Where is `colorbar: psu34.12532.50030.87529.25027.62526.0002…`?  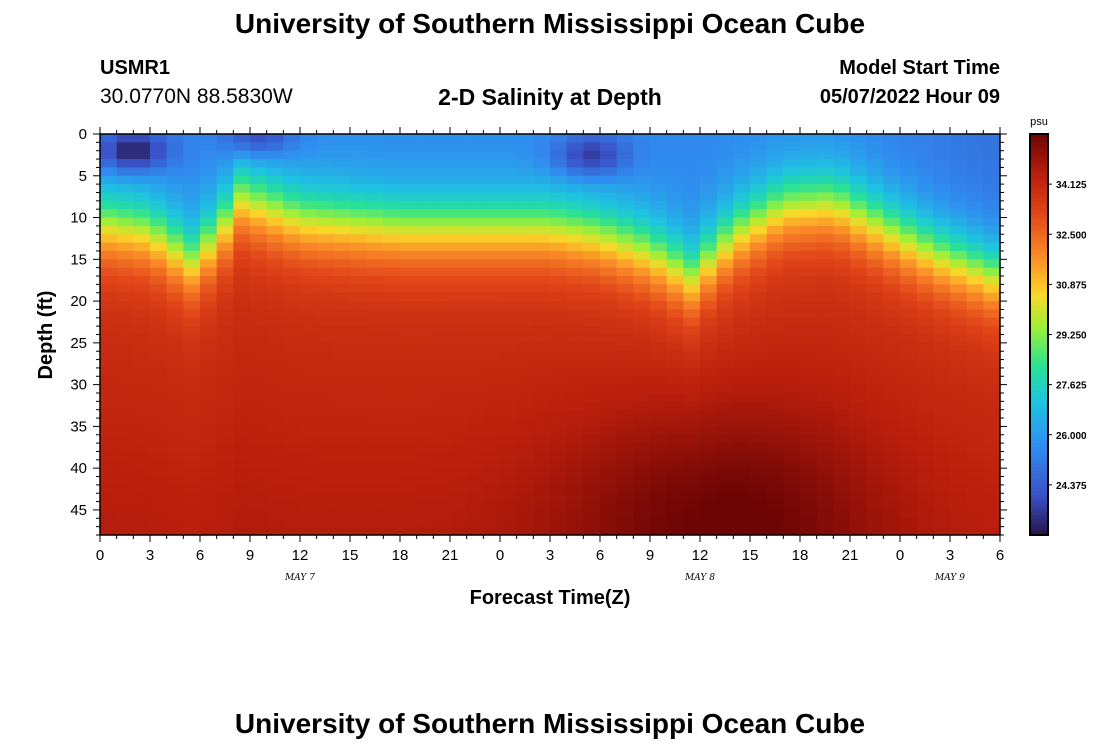
colorbar: psu34.12532.50030.87529.25027.62526.0002… is located at coordinates (1058, 326).